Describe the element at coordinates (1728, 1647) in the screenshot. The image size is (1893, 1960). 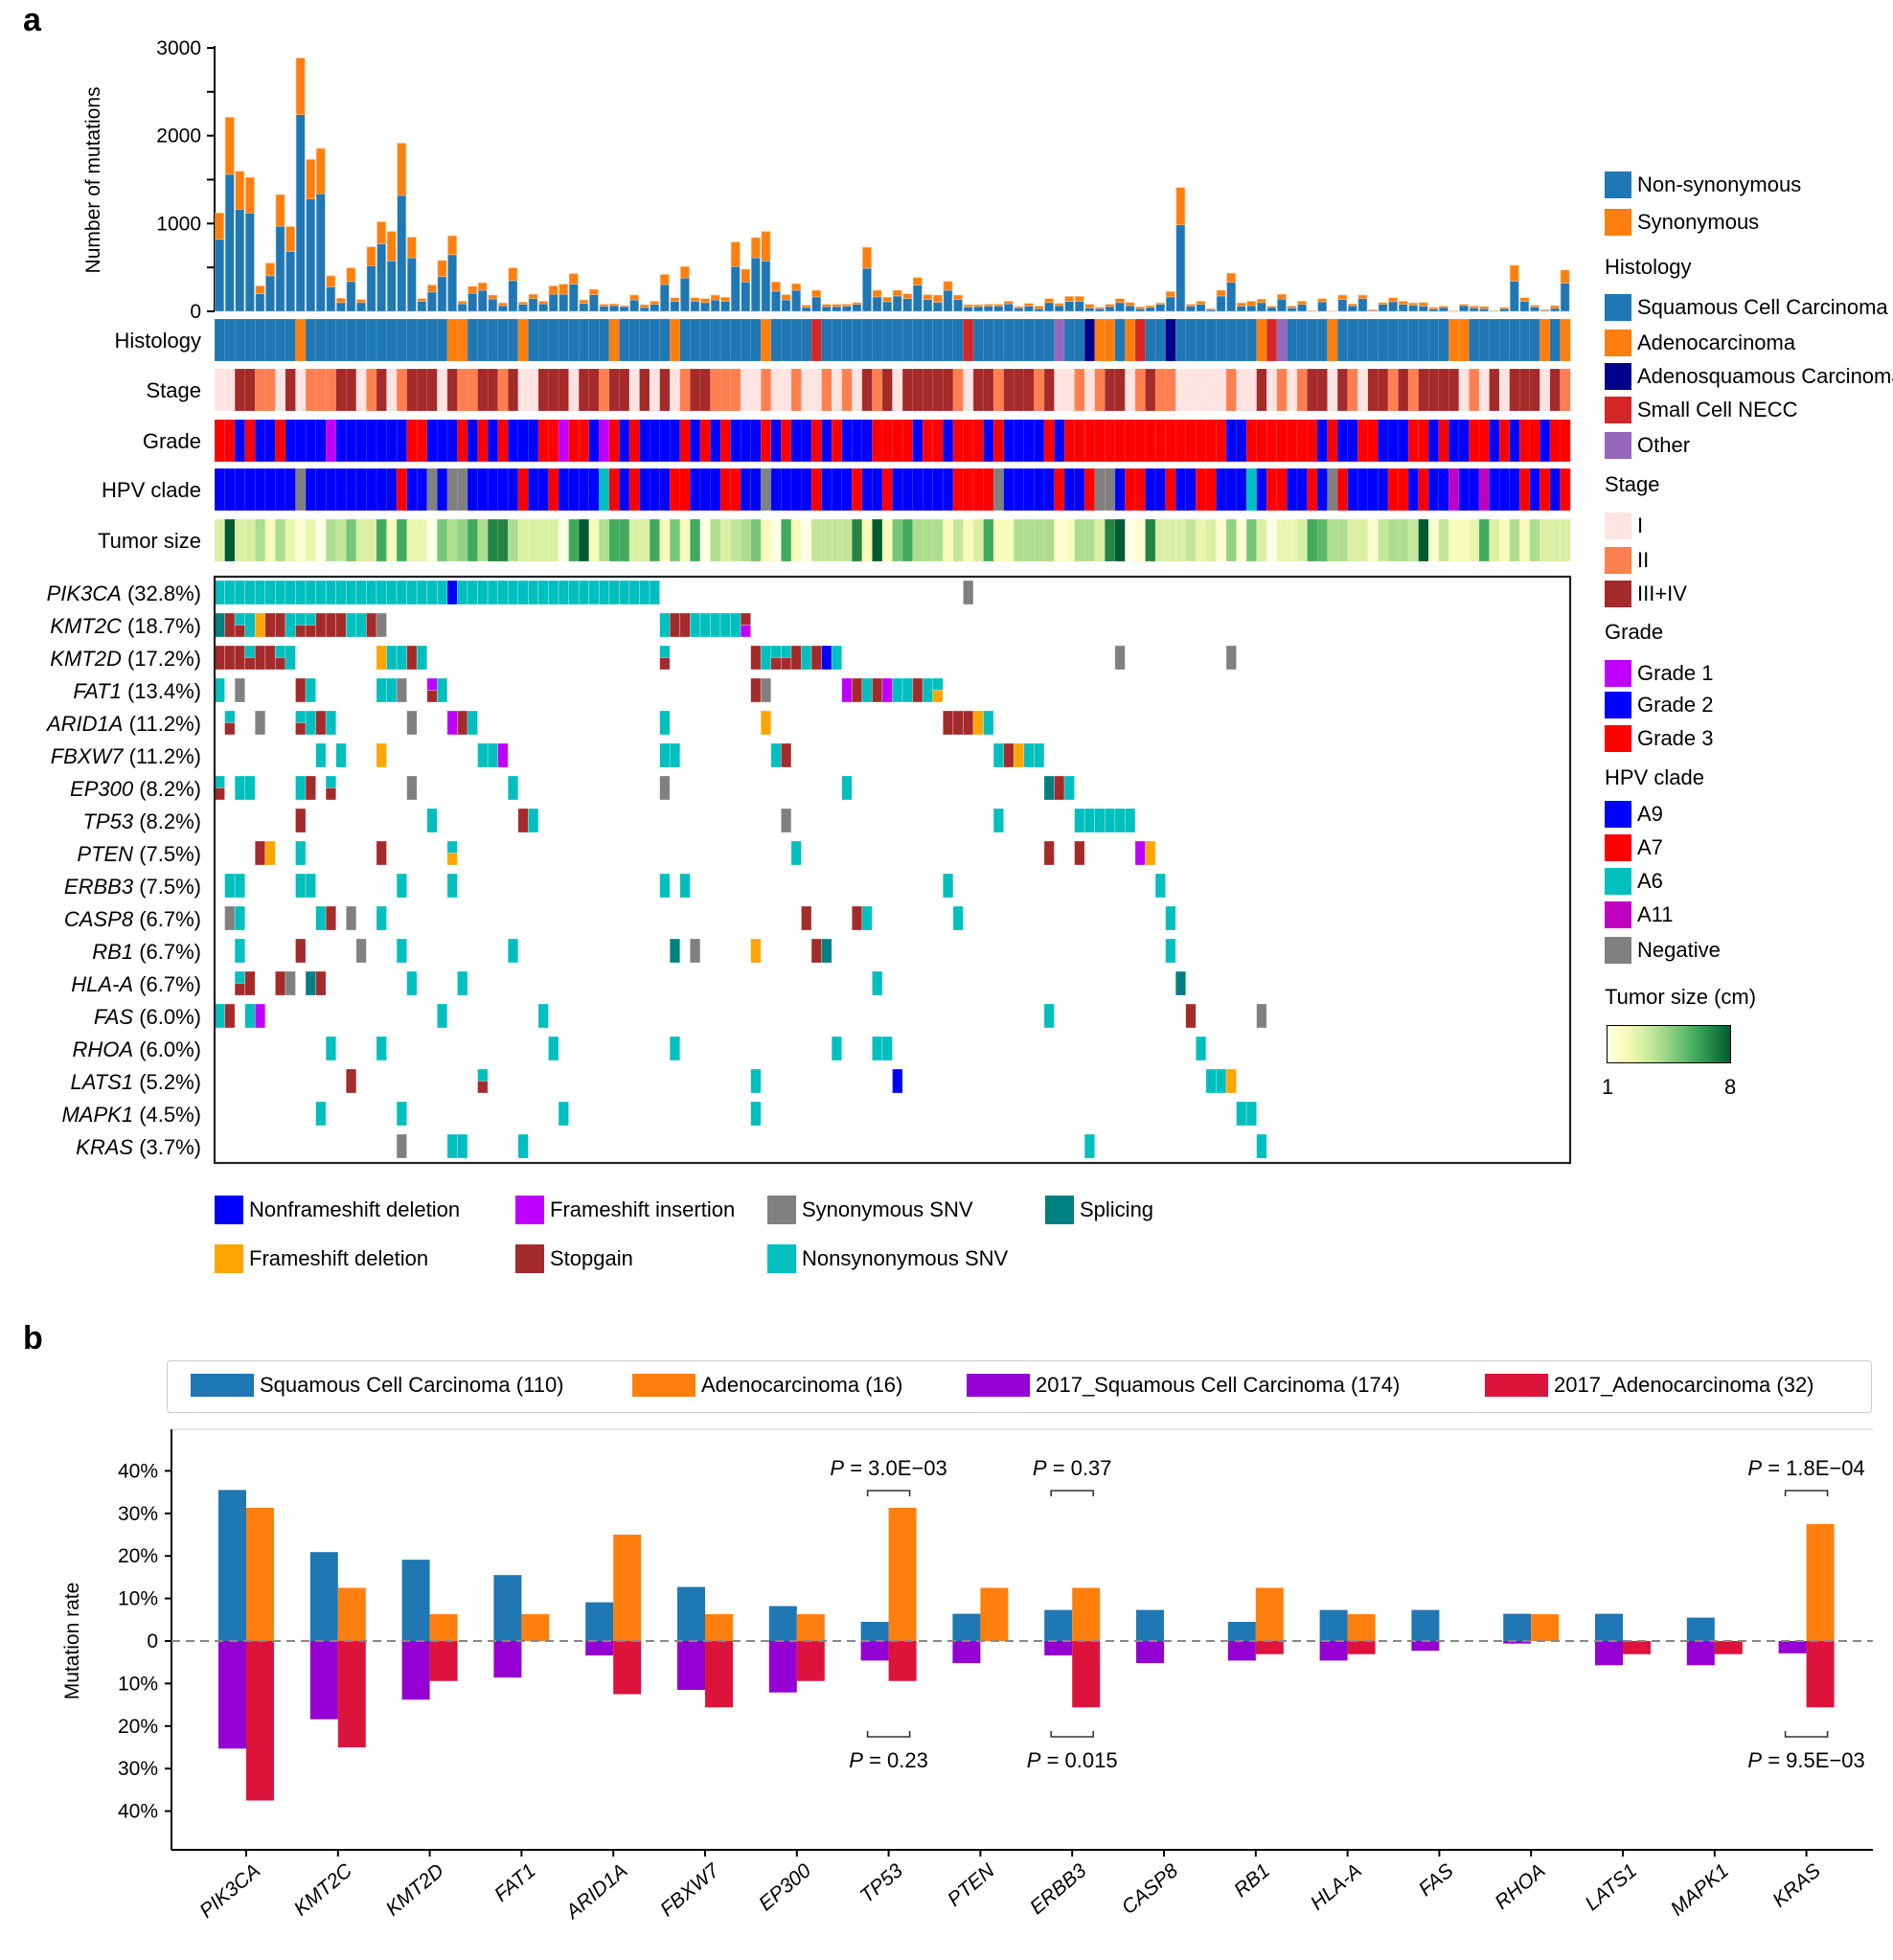
I see `bar-2017-adenocarcinoma-32-` at that location.